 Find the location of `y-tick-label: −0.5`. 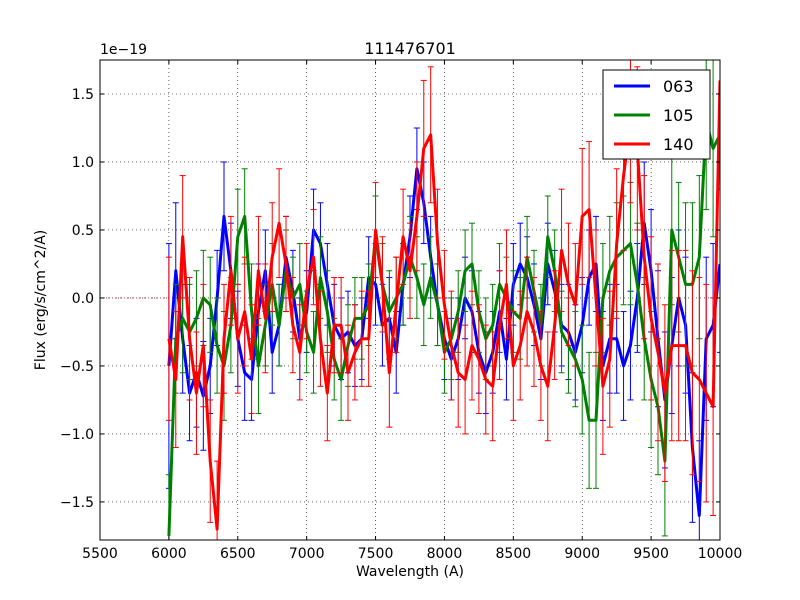

y-tick-label: −0.5 is located at coordinates (77, 367).